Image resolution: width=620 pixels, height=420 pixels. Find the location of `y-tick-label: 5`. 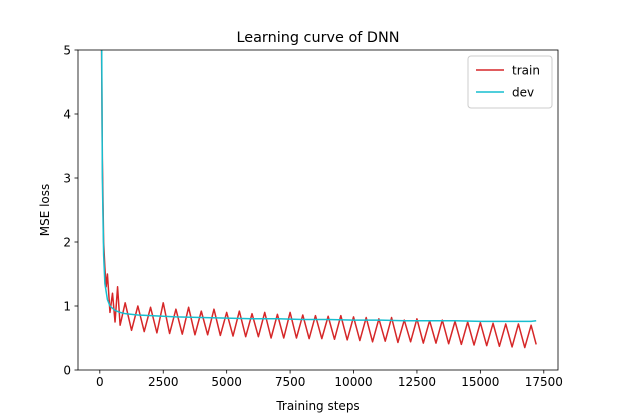

y-tick-label: 5 is located at coordinates (67, 51).